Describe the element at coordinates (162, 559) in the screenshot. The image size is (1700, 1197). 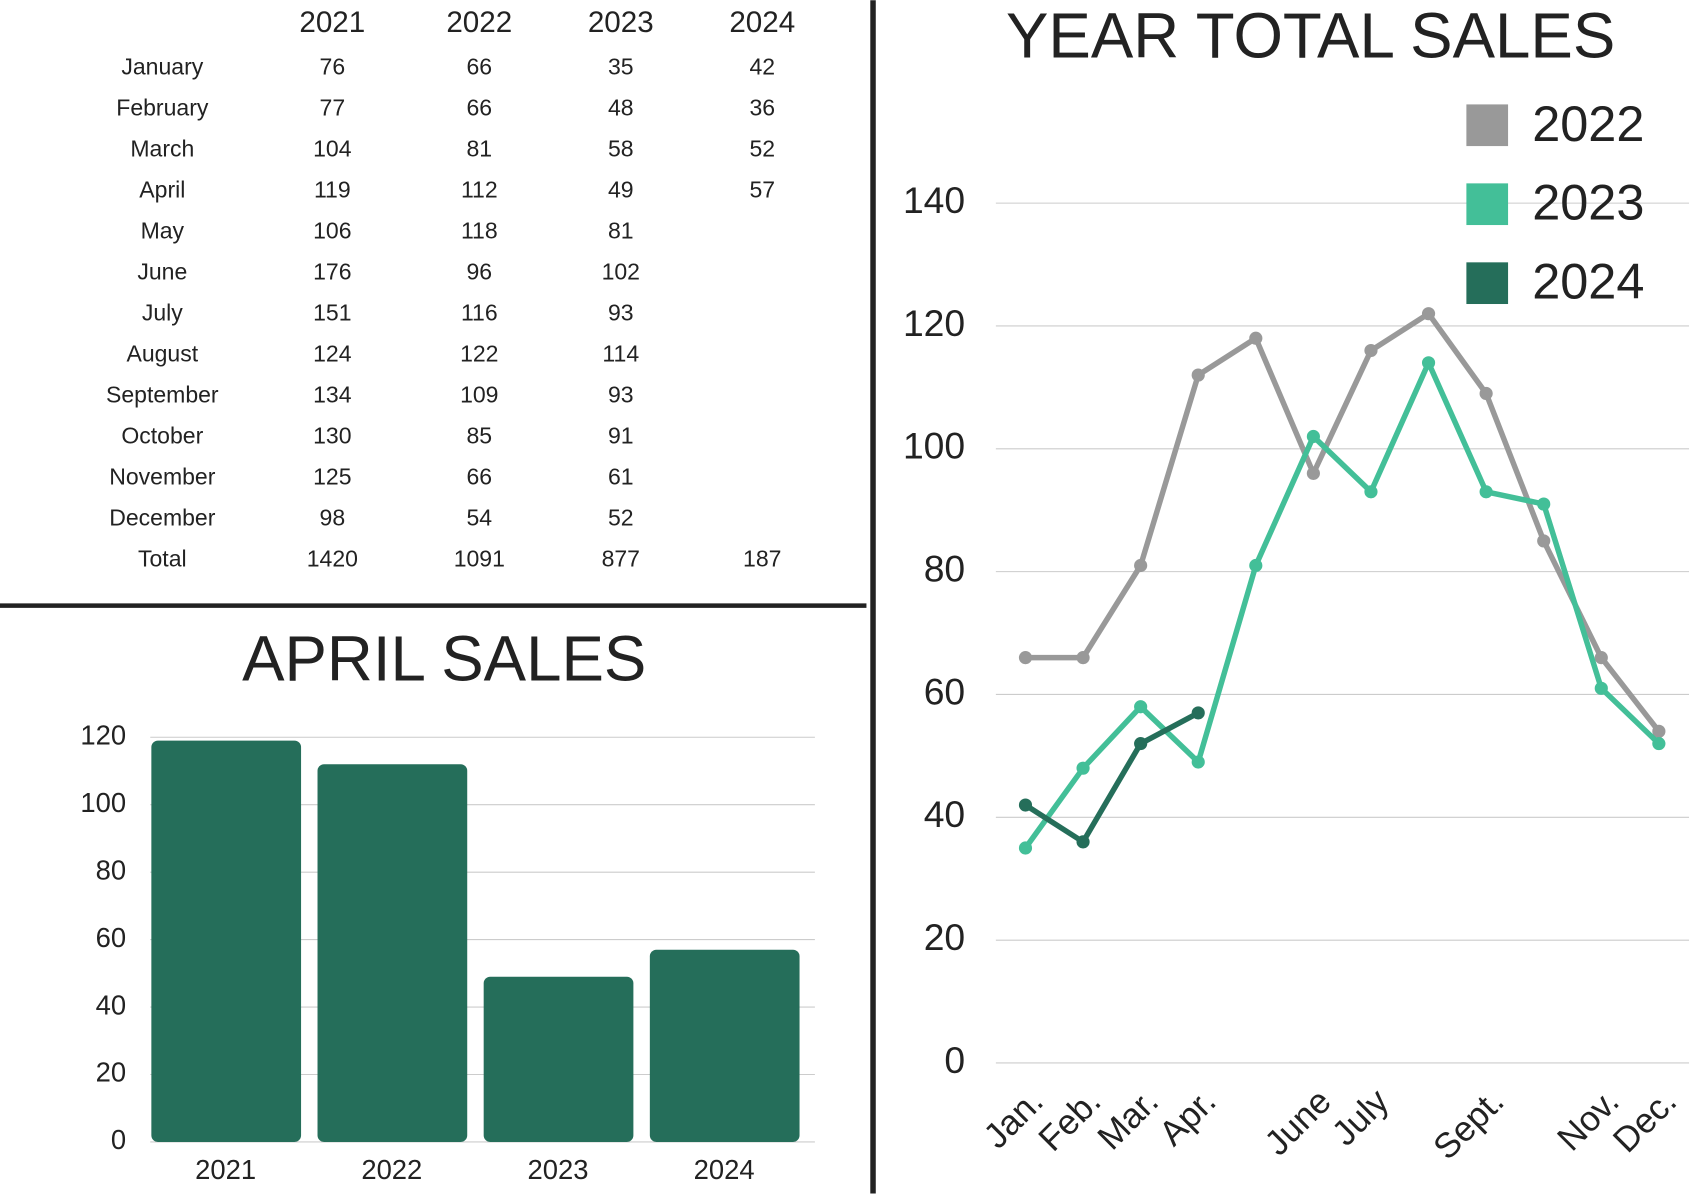
I see `row-label: Total` at that location.